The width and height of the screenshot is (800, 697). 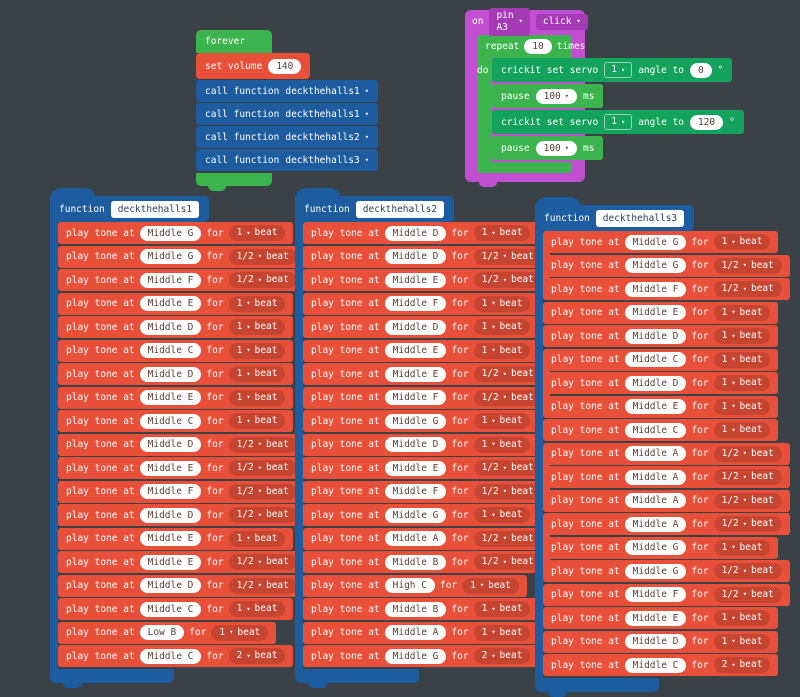 I want to click on call-function-block: call function deckthehalls1 ▾, so click(x=287, y=91).